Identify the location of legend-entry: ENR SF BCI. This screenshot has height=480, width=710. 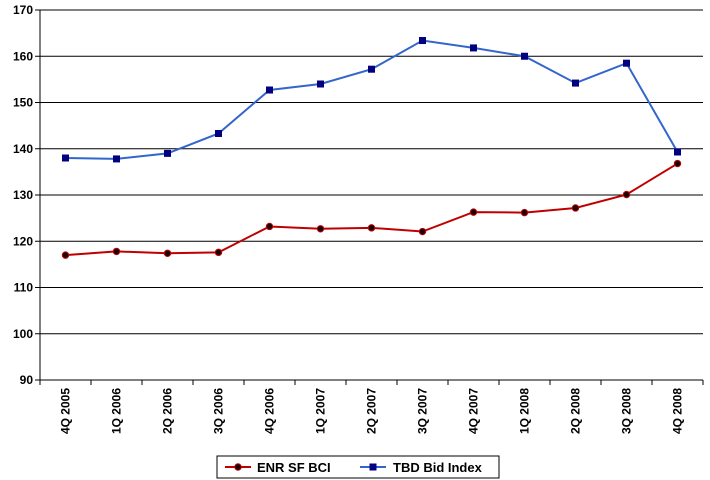
(278, 467).